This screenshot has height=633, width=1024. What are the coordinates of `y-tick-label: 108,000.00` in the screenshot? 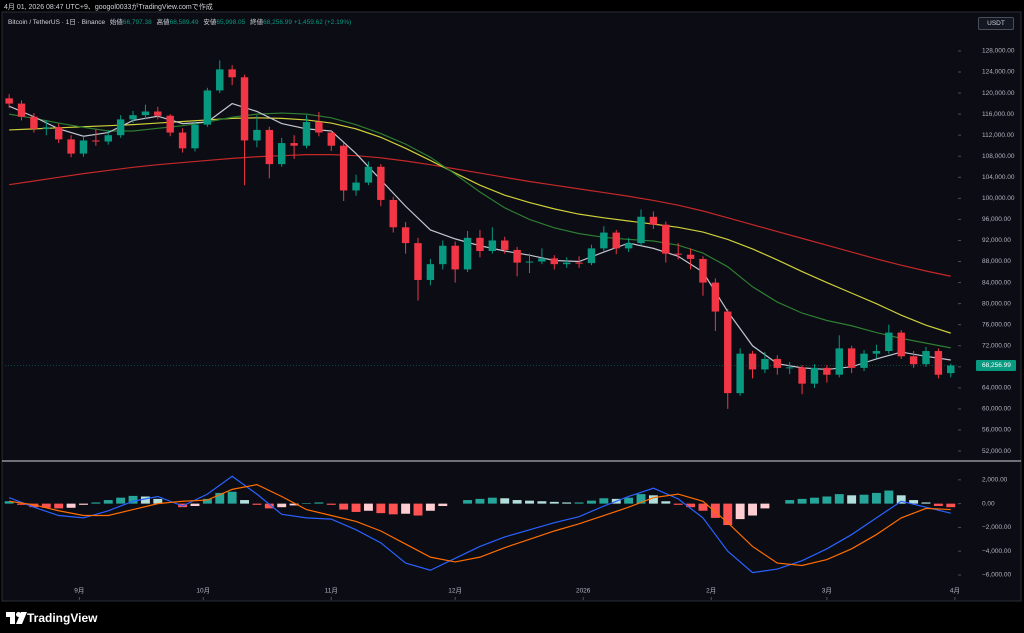 It's located at (998, 156).